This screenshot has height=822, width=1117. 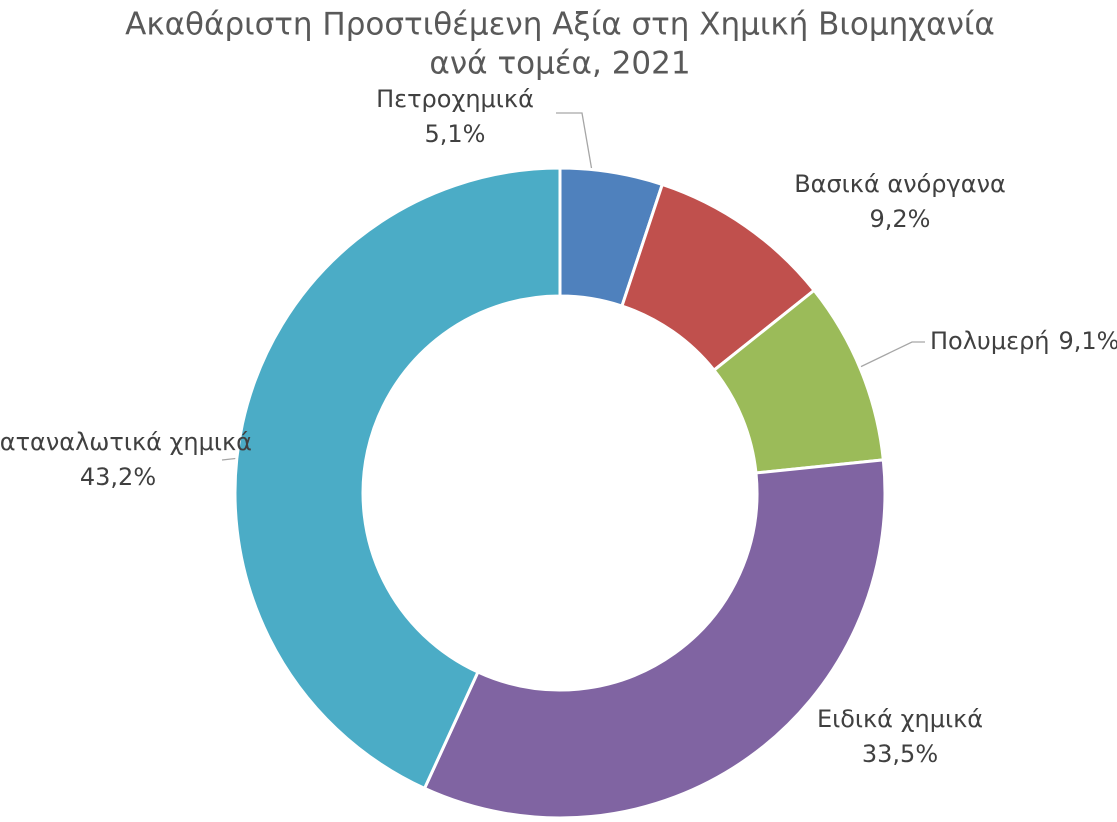 I want to click on category-label: Ειδικά χημικά, so click(x=900, y=719).